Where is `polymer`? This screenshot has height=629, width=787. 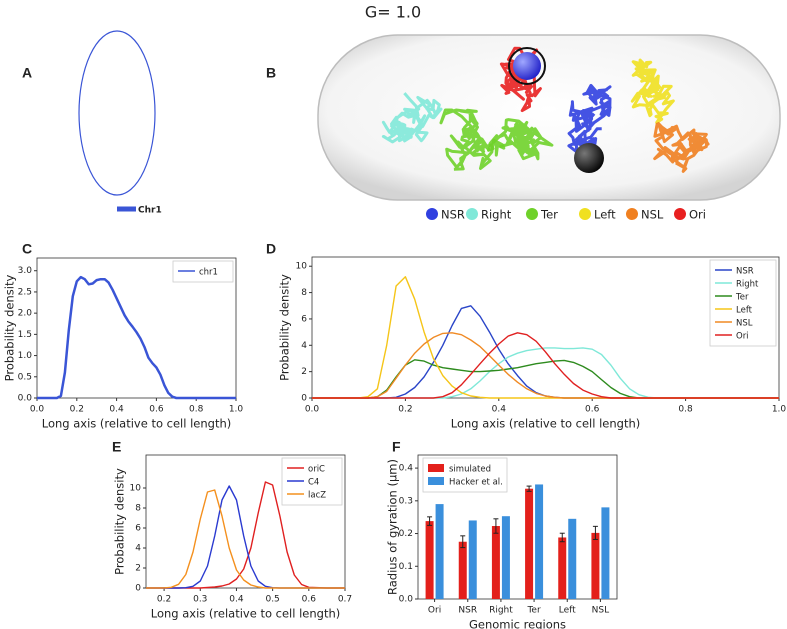
polymer is located at coordinates (545, 109).